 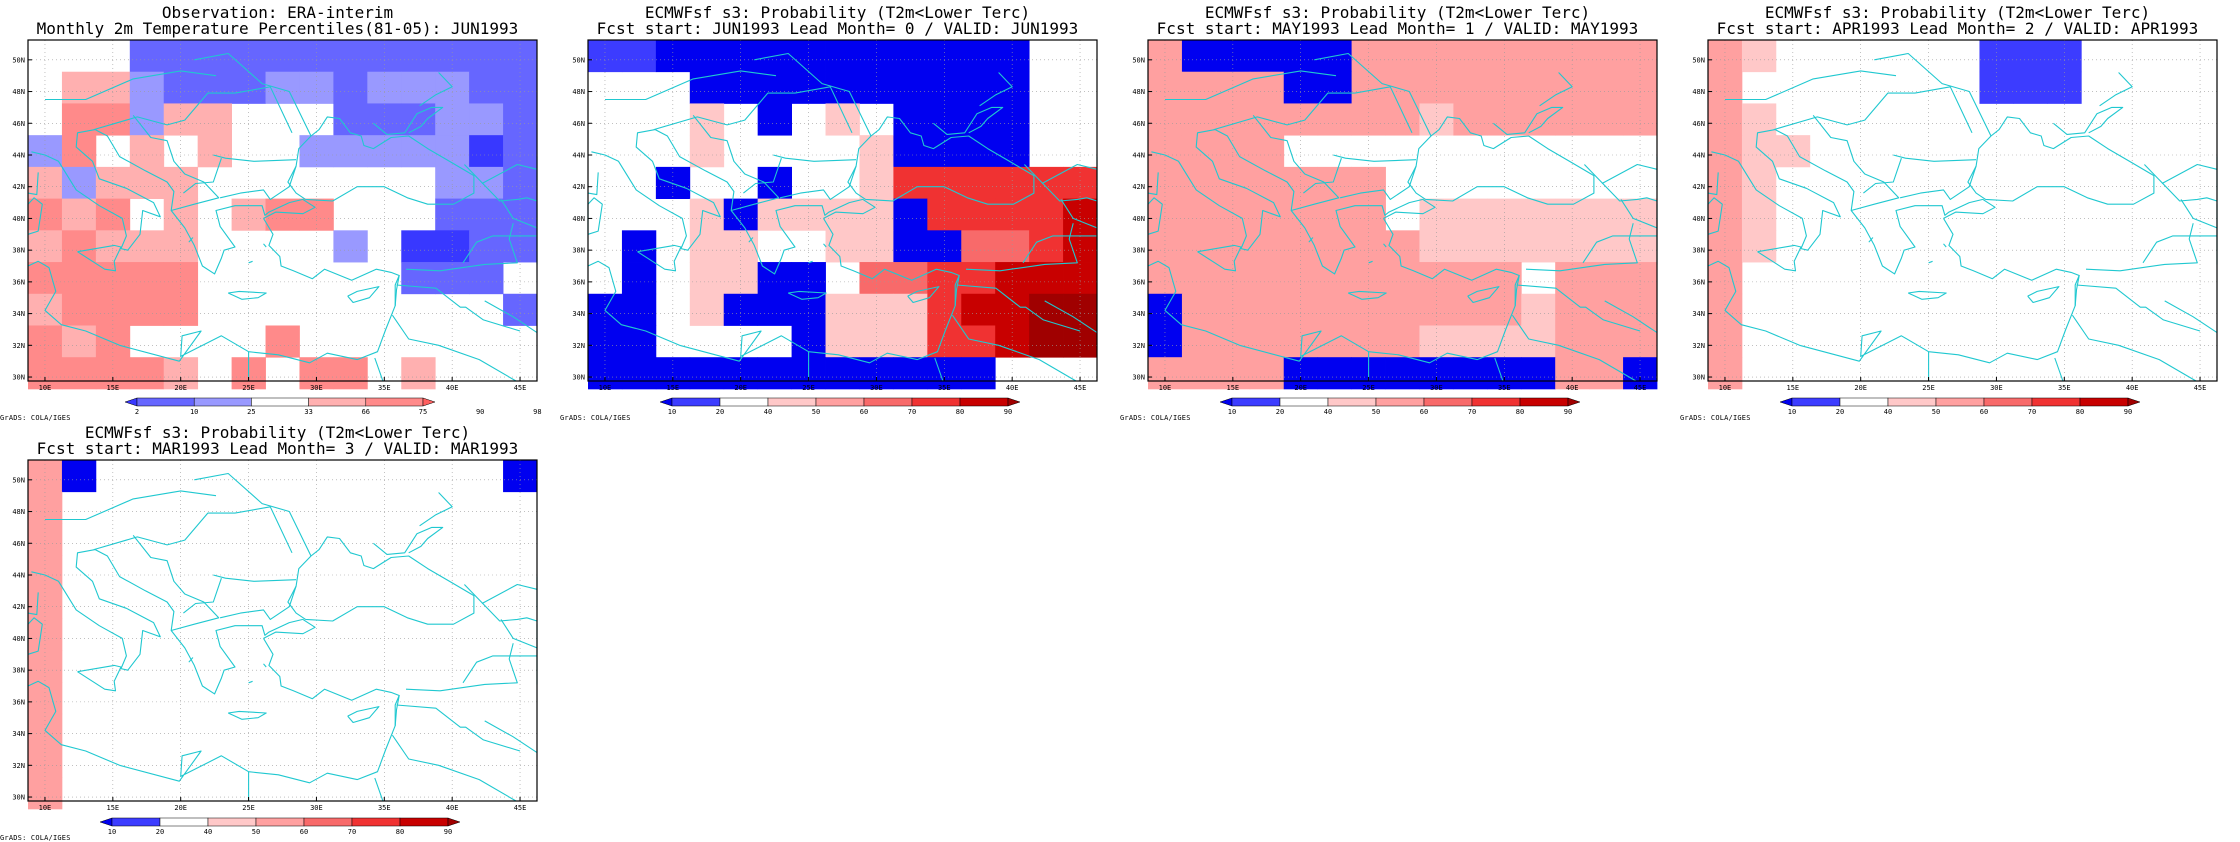 What do you see at coordinates (1698, 124) in the screenshot?
I see `lat-tick-label: 46N` at bounding box center [1698, 124].